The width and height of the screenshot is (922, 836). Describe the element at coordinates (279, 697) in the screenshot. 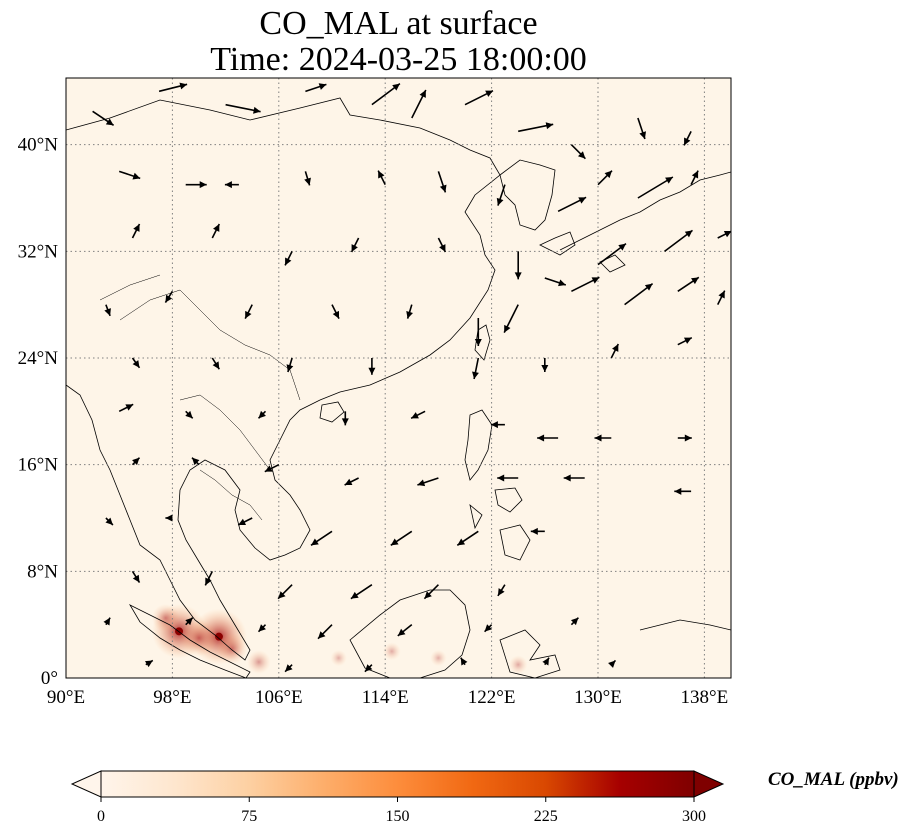

I see `lon-tick-label: 106°E` at that location.